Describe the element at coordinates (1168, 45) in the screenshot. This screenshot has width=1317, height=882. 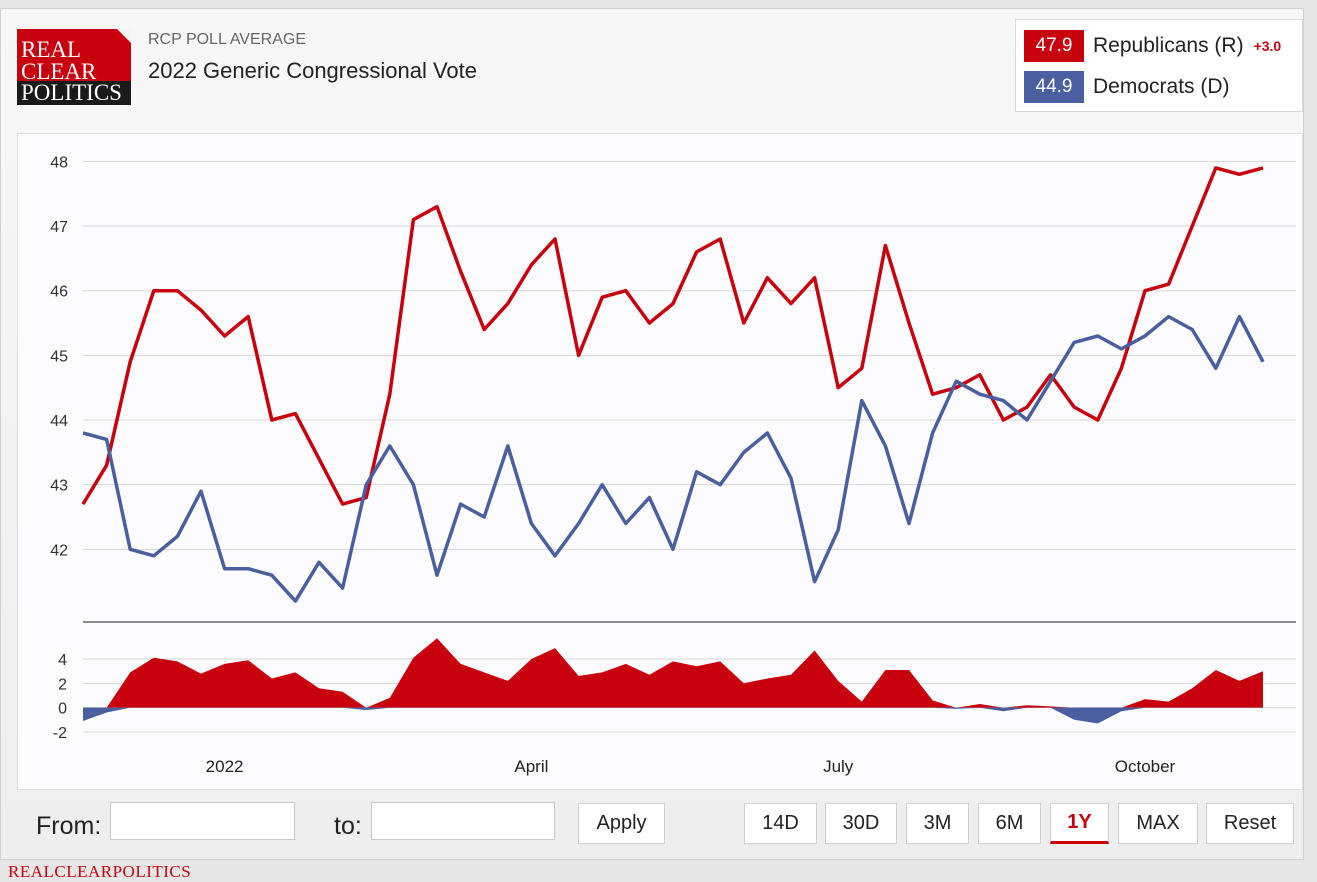
I see `republican-label: Republicans (R)` at that location.